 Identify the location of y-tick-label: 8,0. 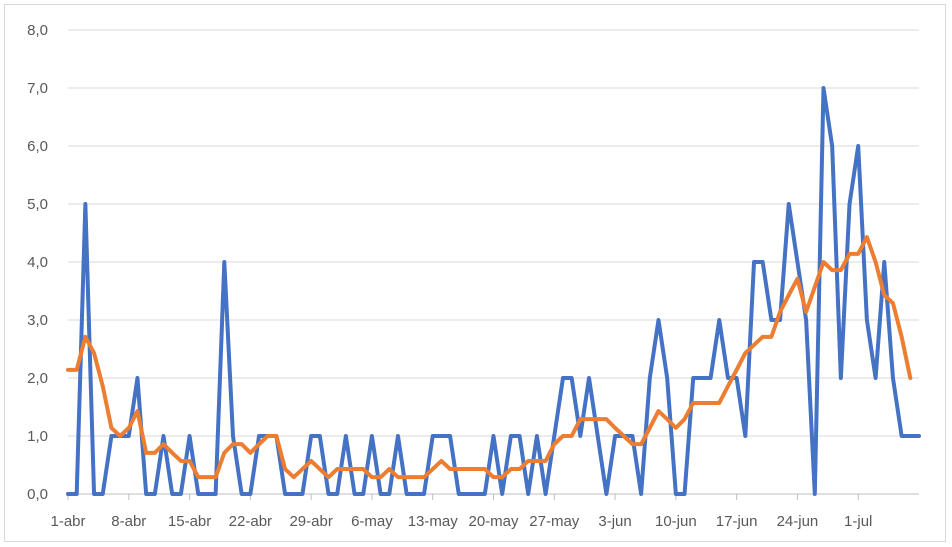
(37, 30).